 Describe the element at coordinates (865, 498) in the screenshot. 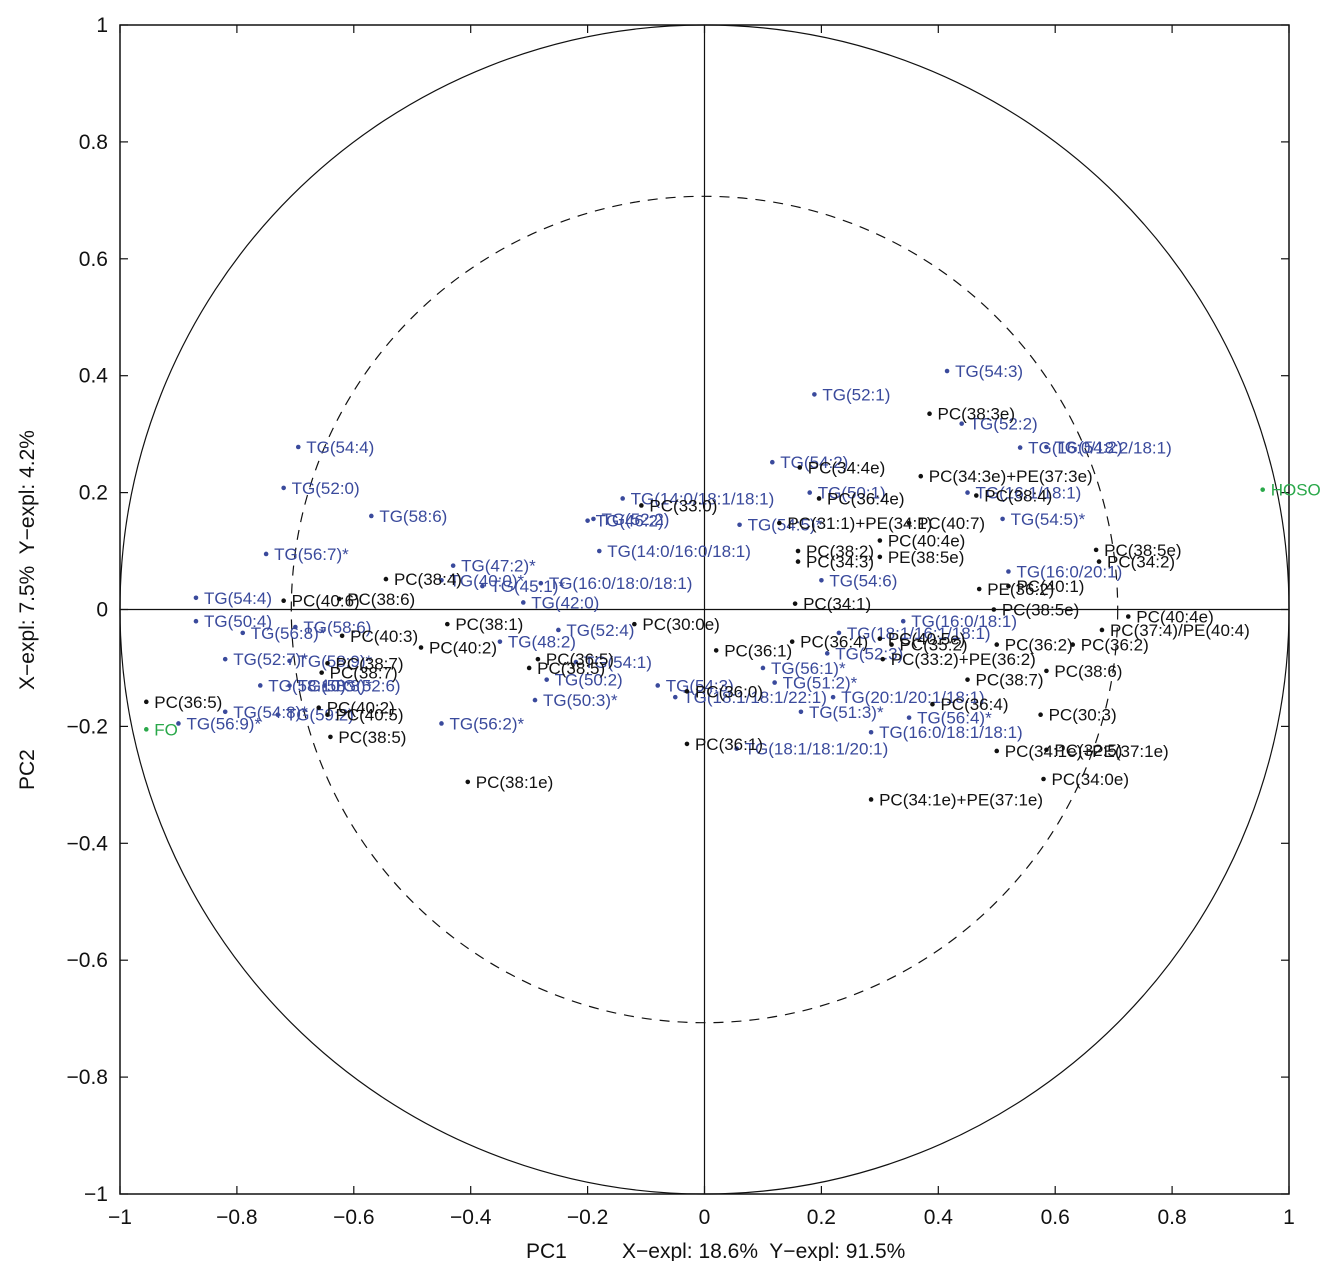

I see `point-label: PC(36:4e)` at that location.